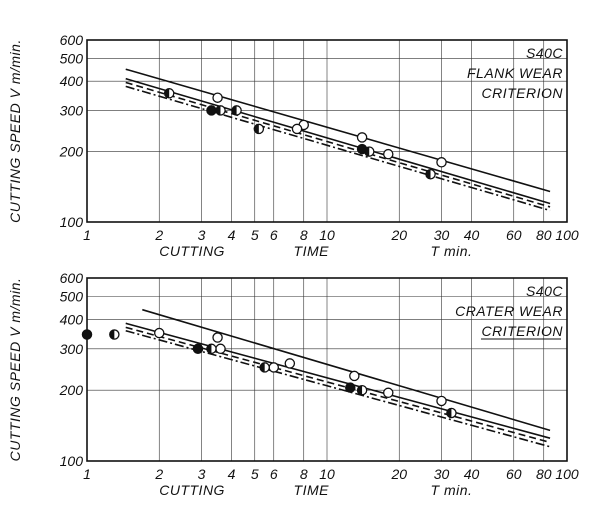 This screenshot has width=591, height=513. What do you see at coordinates (509, 311) in the screenshot?
I see `annotation-line-1: CRATER WEAR` at bounding box center [509, 311].